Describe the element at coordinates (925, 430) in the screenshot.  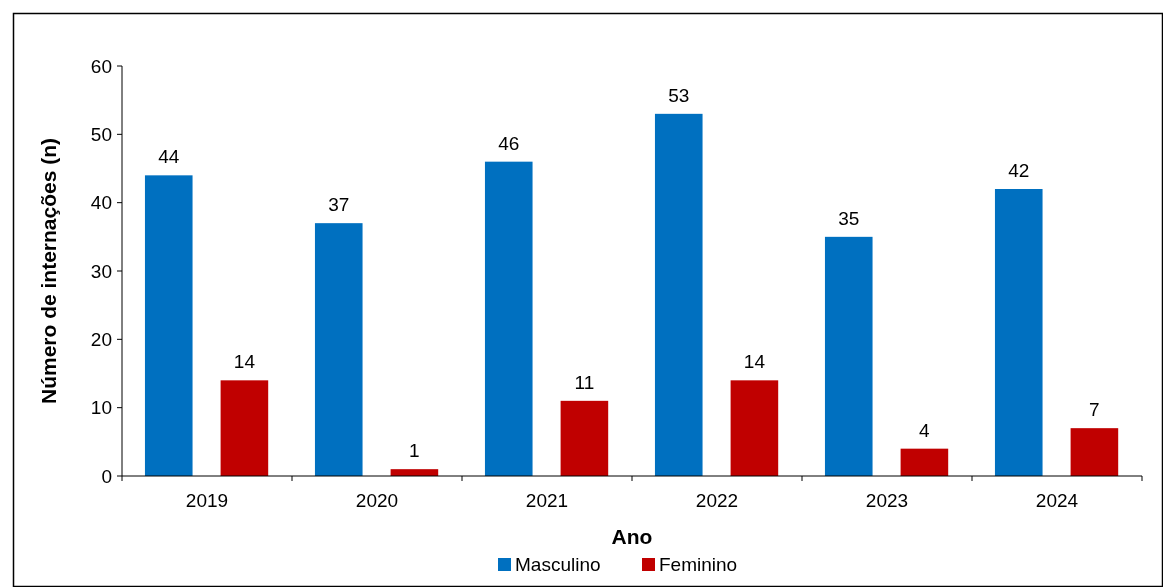
I see `data-label: 4` at that location.